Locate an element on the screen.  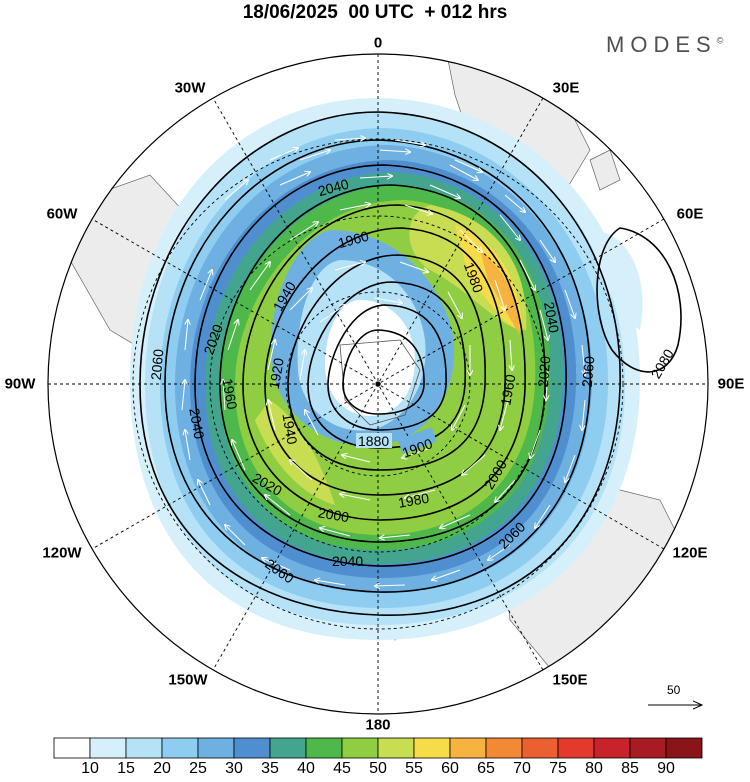
contour-1960 is located at coordinates (385, 361).